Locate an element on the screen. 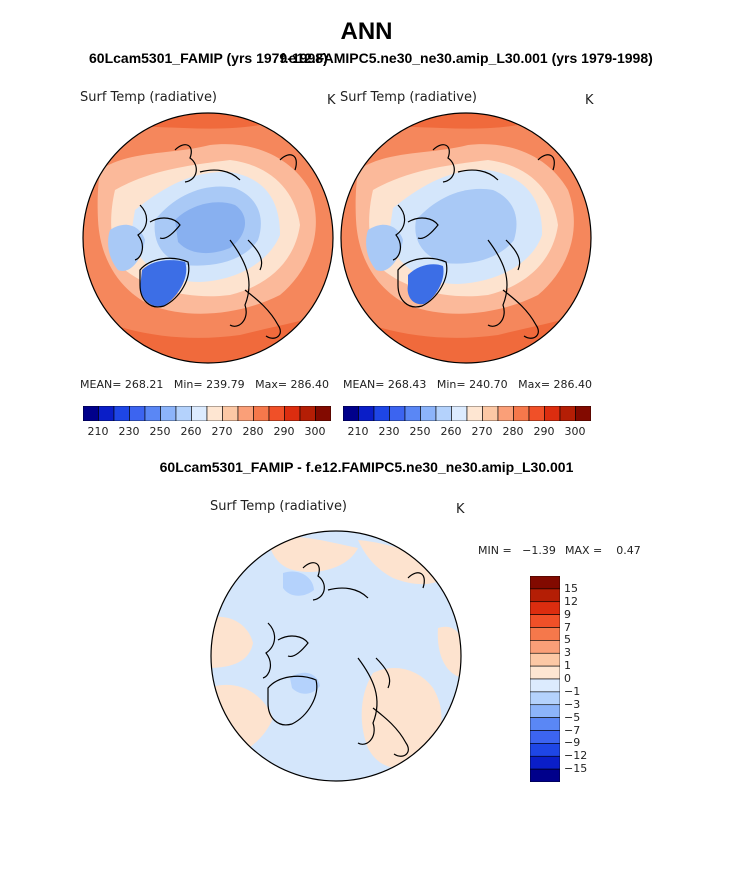 The height and width of the screenshot is (882, 733). panel1-stats: MEAN= 268.21 Min= 239.79 Max= 286.40 is located at coordinates (205, 384).